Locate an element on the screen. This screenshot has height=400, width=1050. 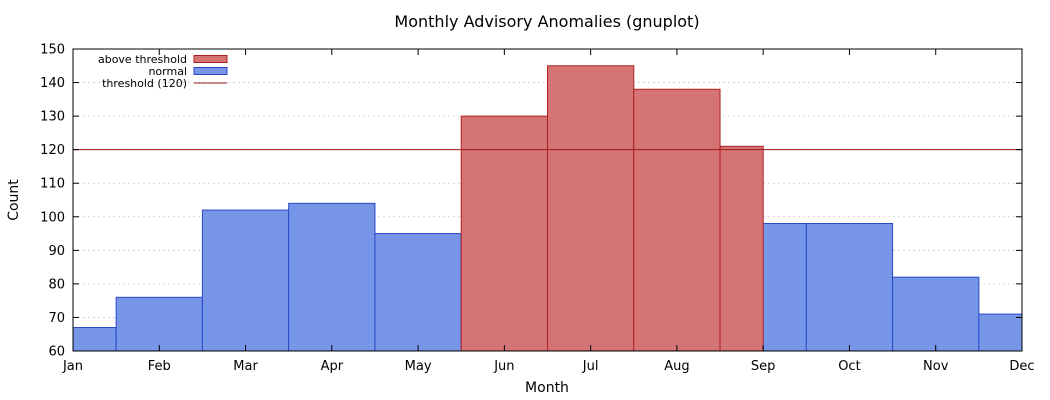
x-tick-label: Apr is located at coordinates (332, 366).